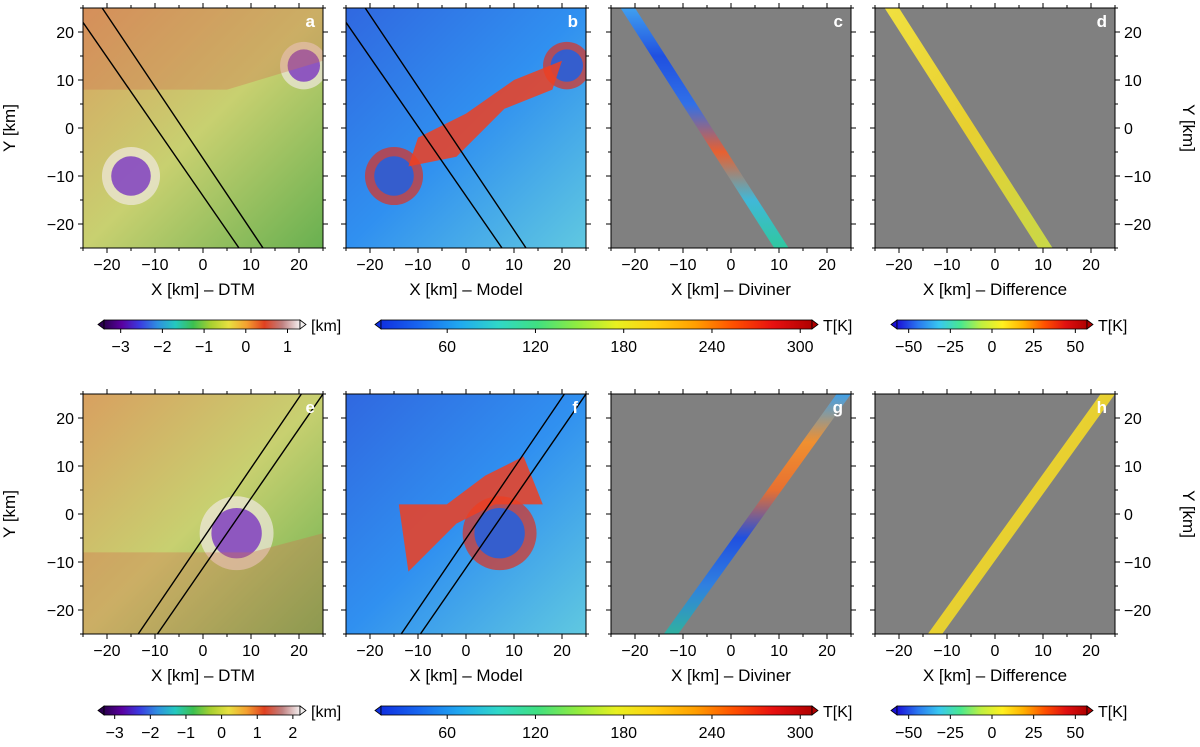 The width and height of the screenshot is (1200, 747). What do you see at coordinates (186, 733) in the screenshot?
I see `colorbar-tick-label: −1` at bounding box center [186, 733].